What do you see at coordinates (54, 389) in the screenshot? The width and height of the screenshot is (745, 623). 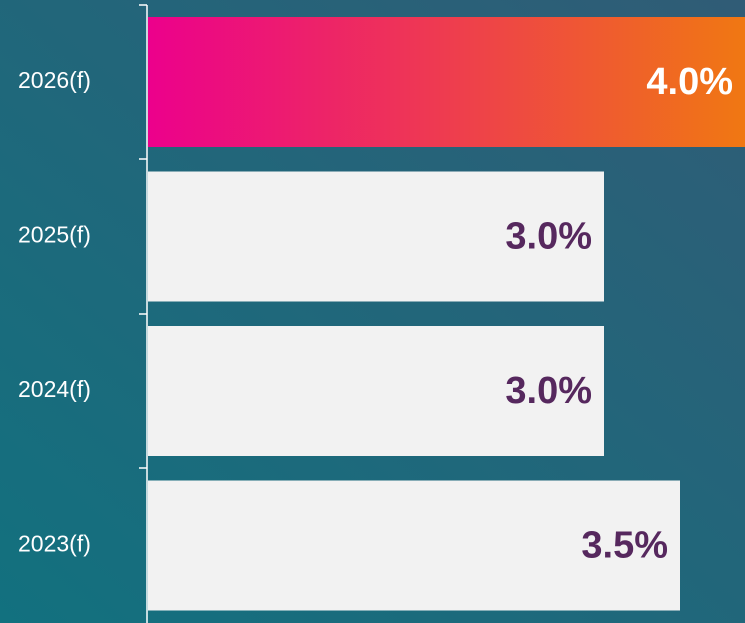 I see `category-label: 2024(f)` at bounding box center [54, 389].